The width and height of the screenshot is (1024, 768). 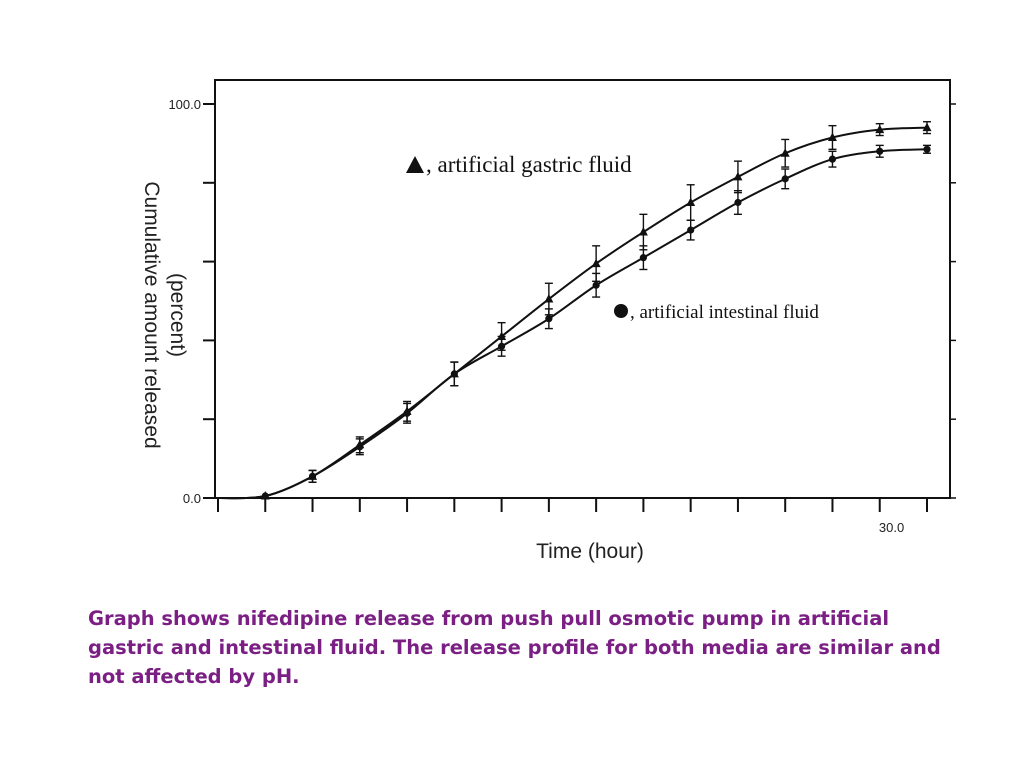 I want to click on x-axis-title: Time (hour), so click(x=590, y=551).